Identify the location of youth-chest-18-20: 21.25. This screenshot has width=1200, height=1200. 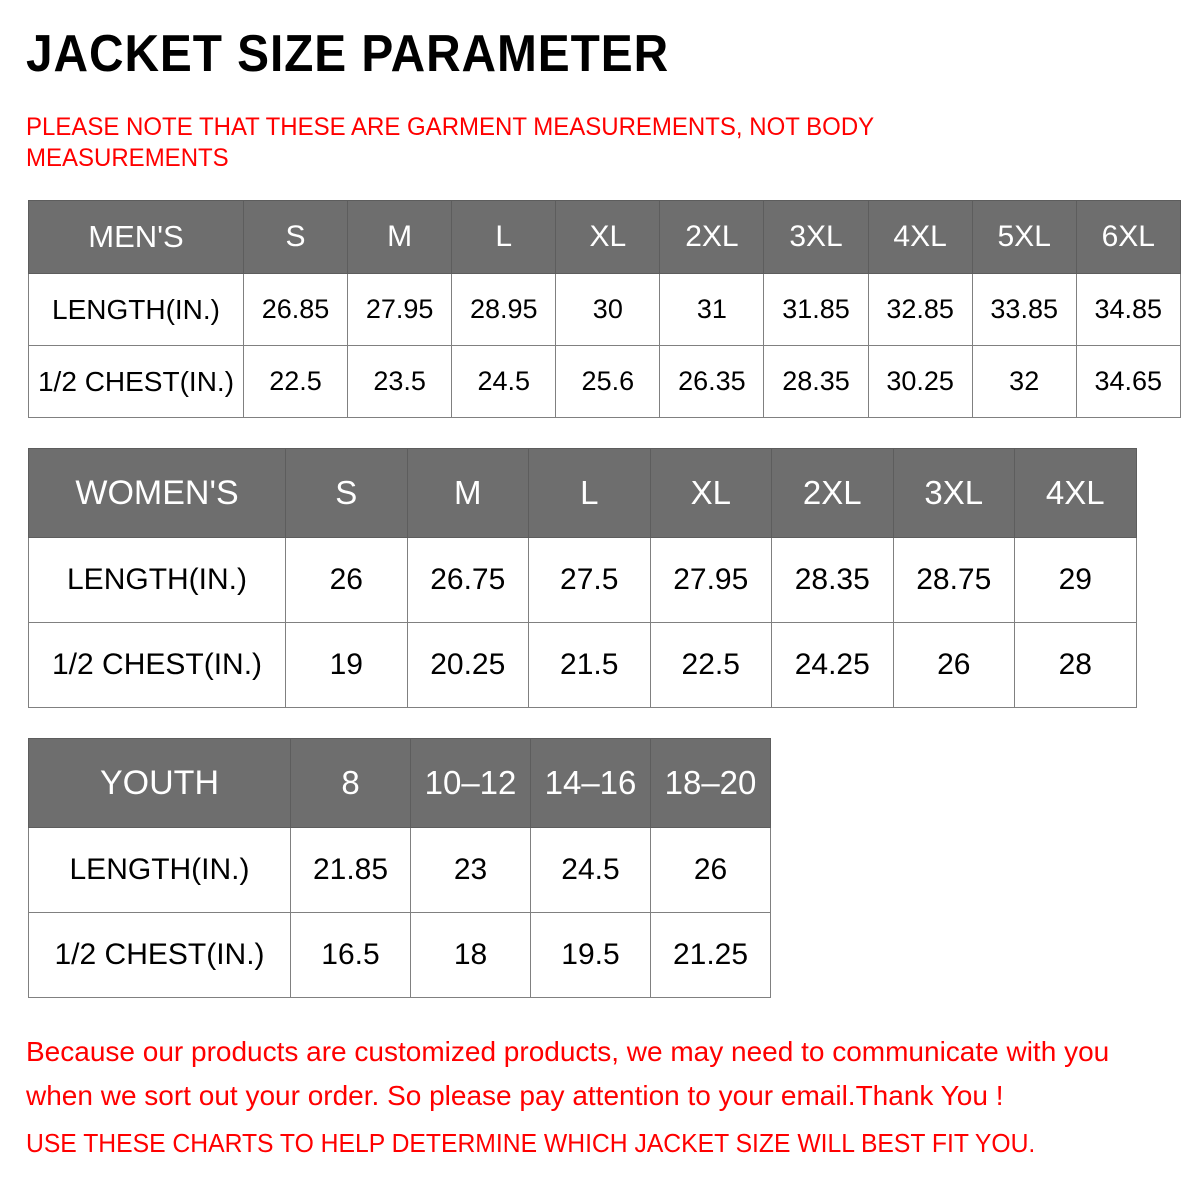
(710, 955).